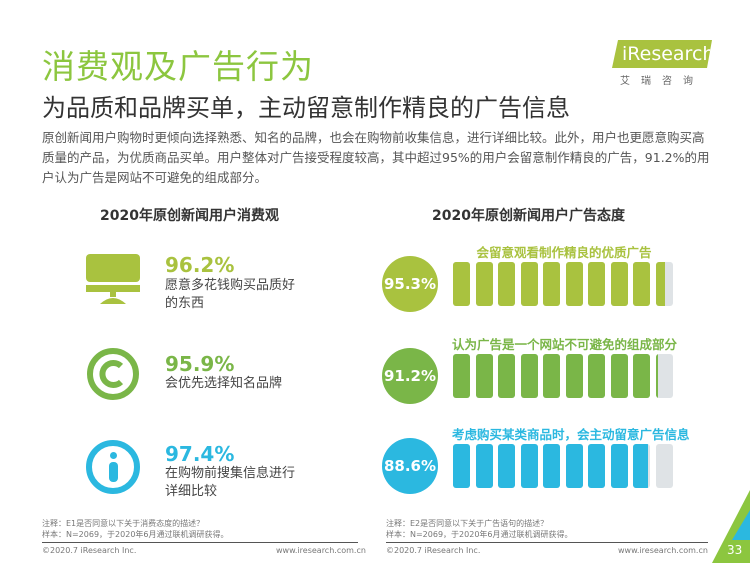  I want to click on monitor-icon, so click(113, 279).